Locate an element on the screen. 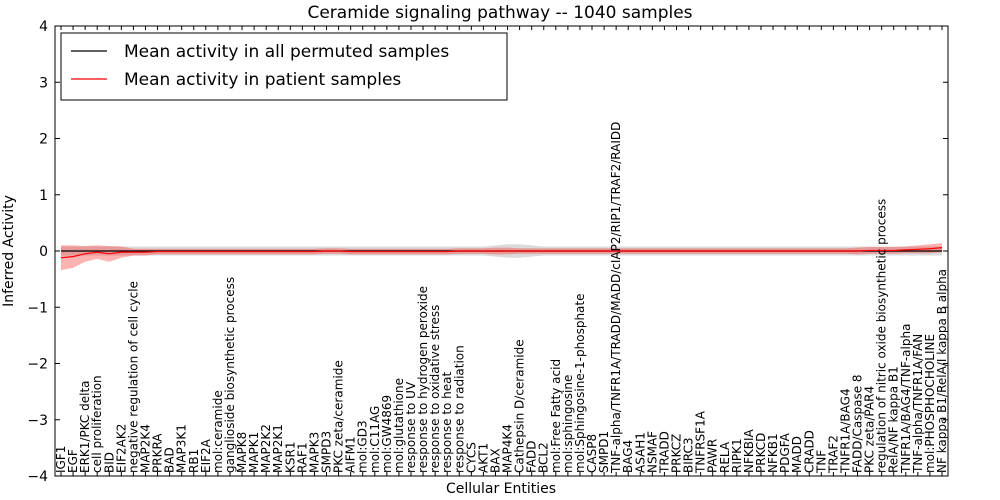  x-tick-label: MAP2K4 is located at coordinates (145, 448).